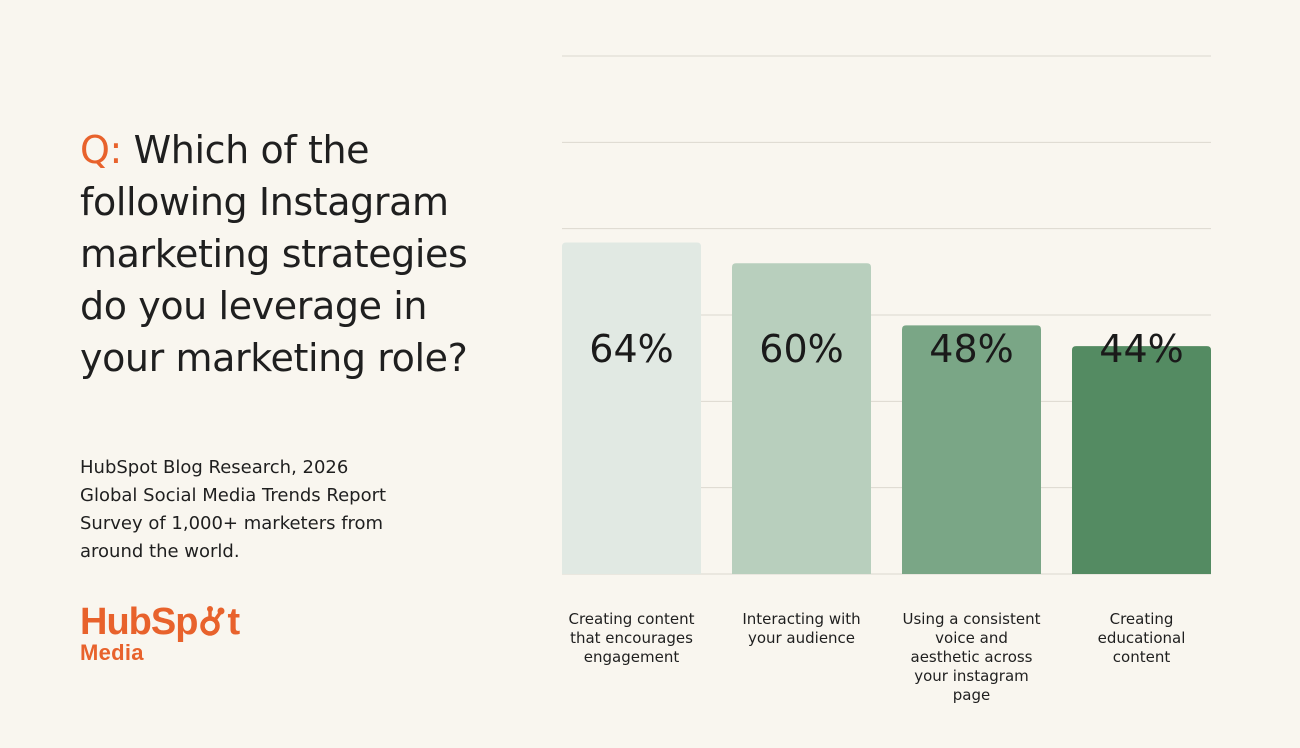  I want to click on bar-value-label: 48%, so click(971, 349).